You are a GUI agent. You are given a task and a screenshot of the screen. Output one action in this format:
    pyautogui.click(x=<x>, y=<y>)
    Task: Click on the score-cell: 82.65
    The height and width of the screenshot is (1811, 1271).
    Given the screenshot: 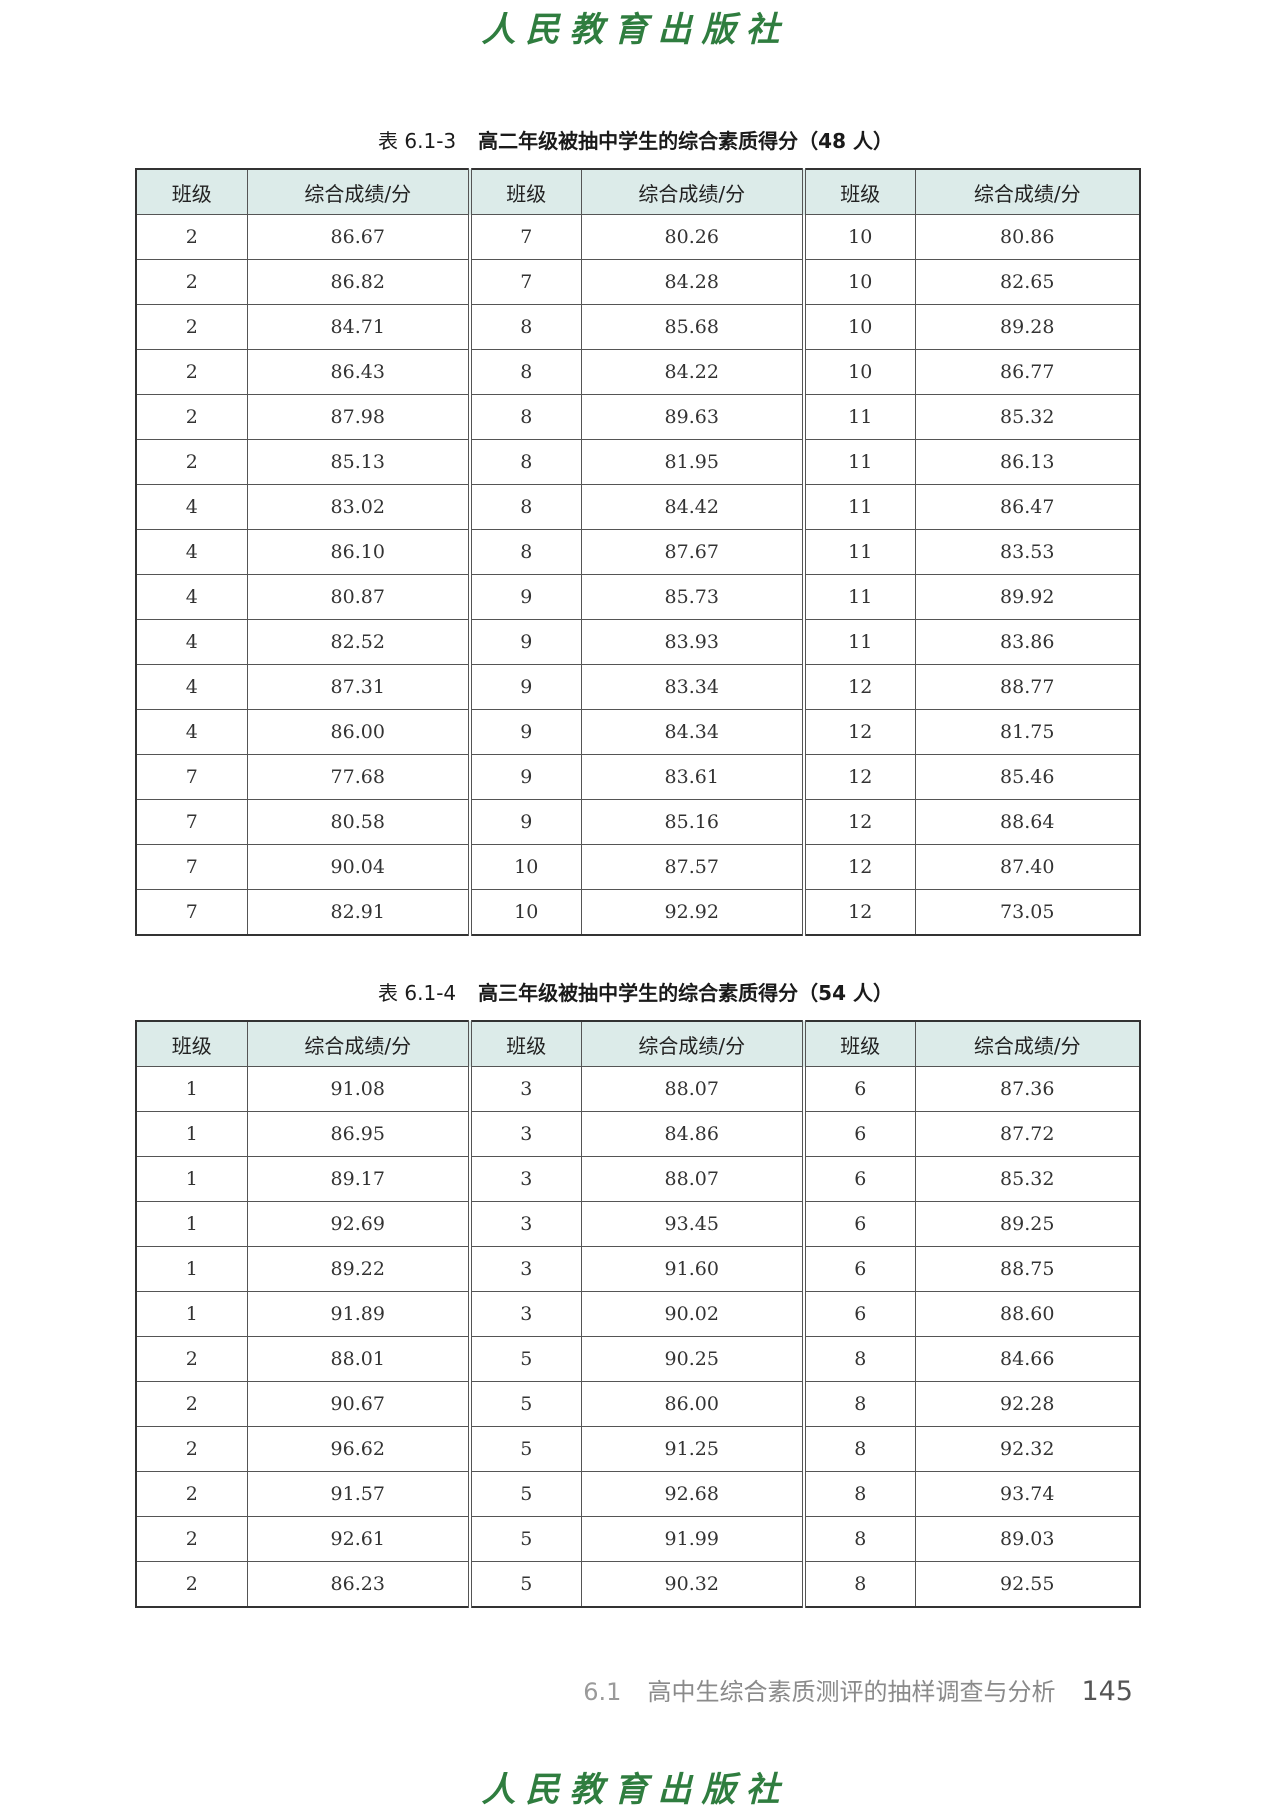 What is the action you would take?
    pyautogui.click(x=1028, y=282)
    